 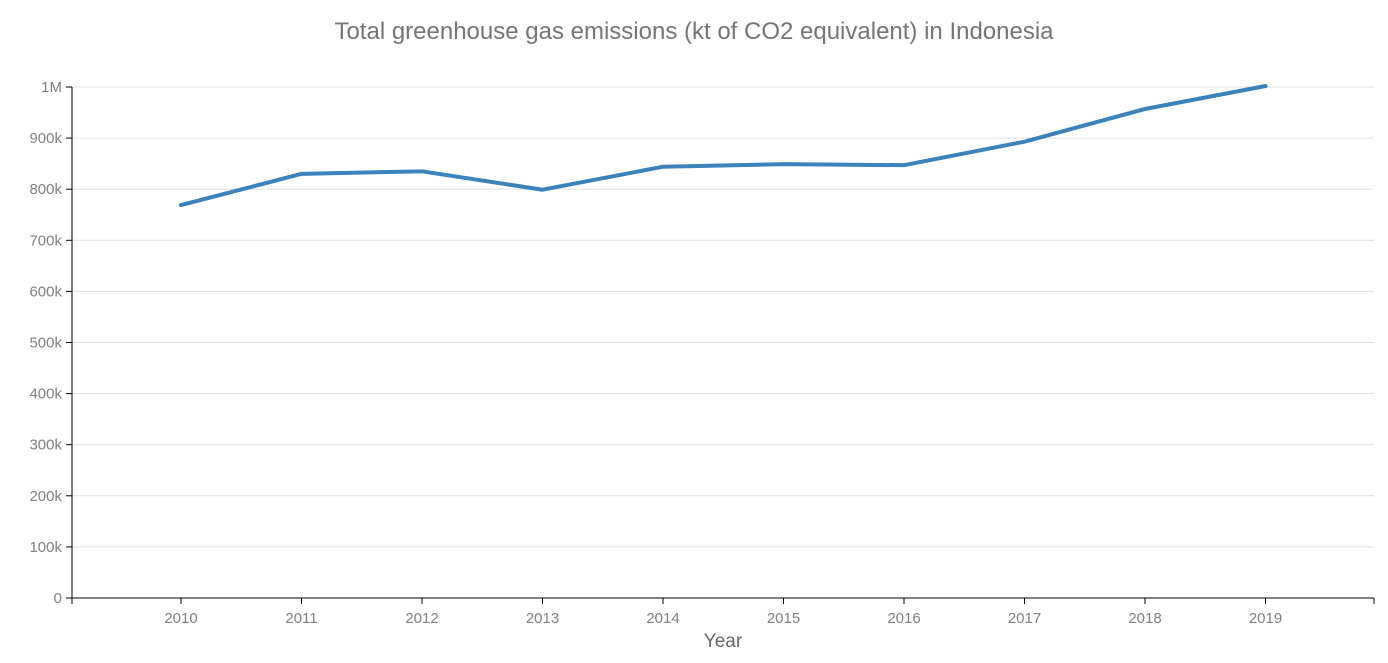 What do you see at coordinates (45, 291) in the screenshot?
I see `y-tick-label: 600k` at bounding box center [45, 291].